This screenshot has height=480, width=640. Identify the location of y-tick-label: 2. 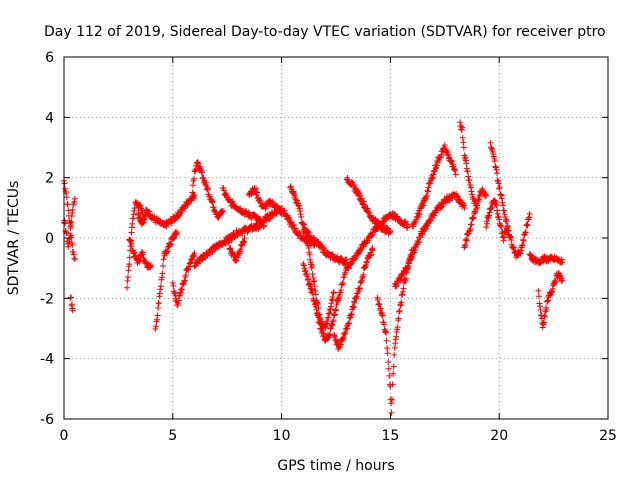
(49, 179).